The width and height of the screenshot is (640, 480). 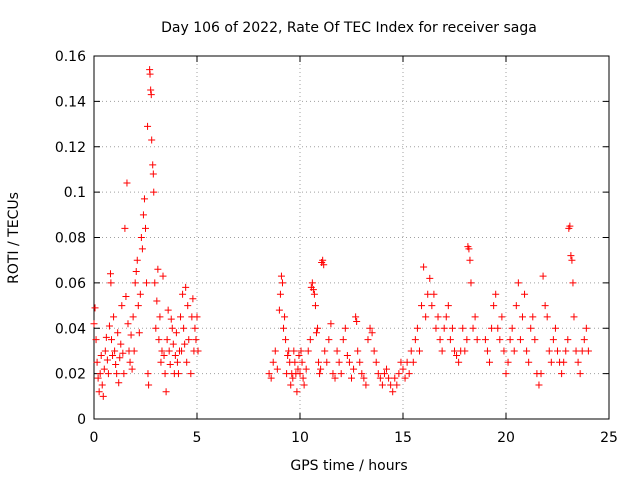 What do you see at coordinates (506, 438) in the screenshot?
I see `x-tick-label: 20` at bounding box center [506, 438].